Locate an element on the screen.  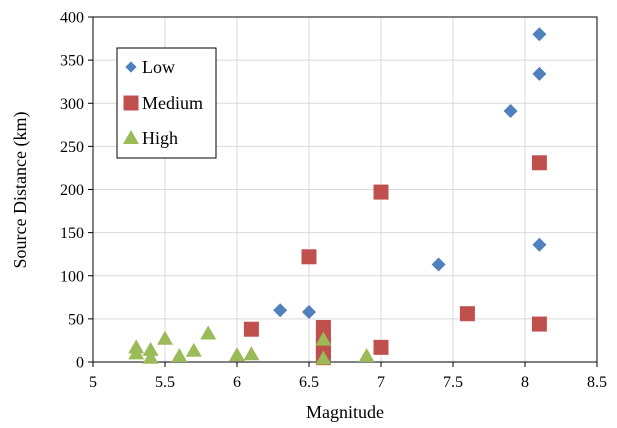
legend-item-low: Low is located at coordinates (150, 67).